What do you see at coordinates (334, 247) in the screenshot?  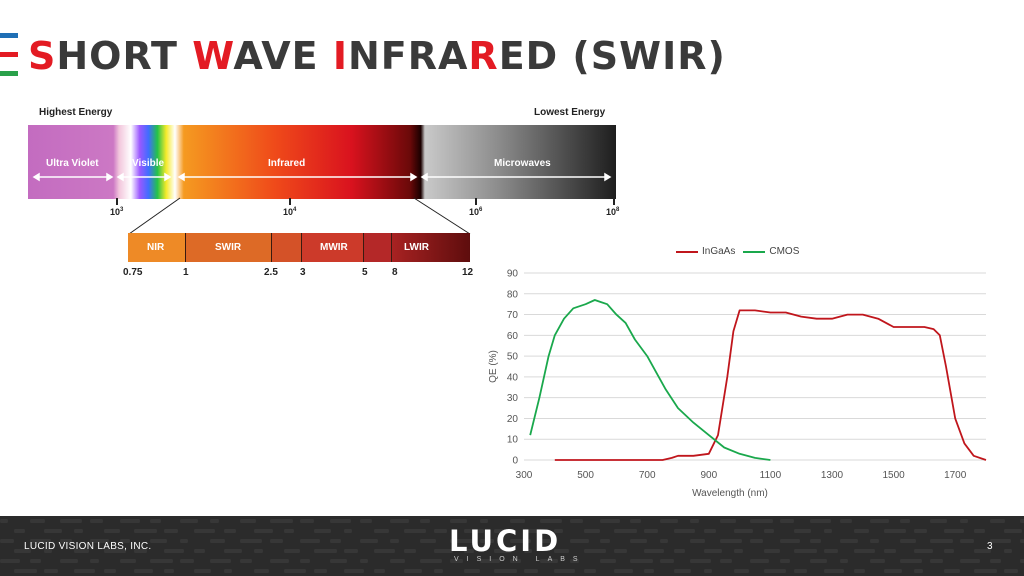 I see `subband-label-mwir: MWIR` at bounding box center [334, 247].